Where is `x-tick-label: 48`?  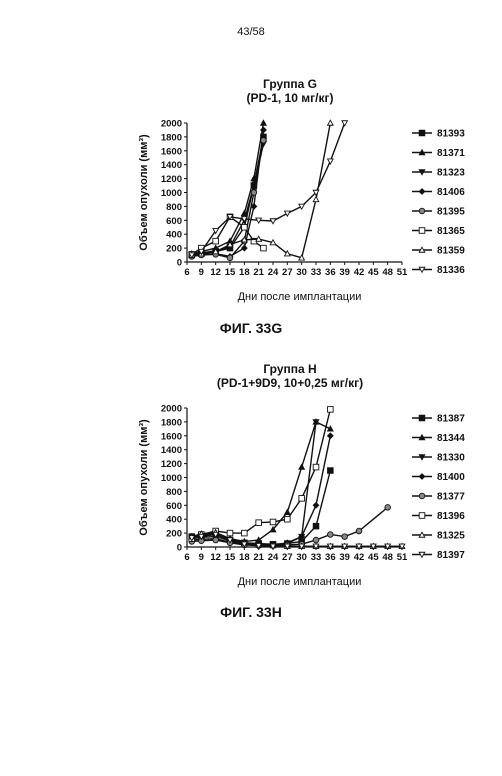 x-tick-label: 48 is located at coordinates (387, 272).